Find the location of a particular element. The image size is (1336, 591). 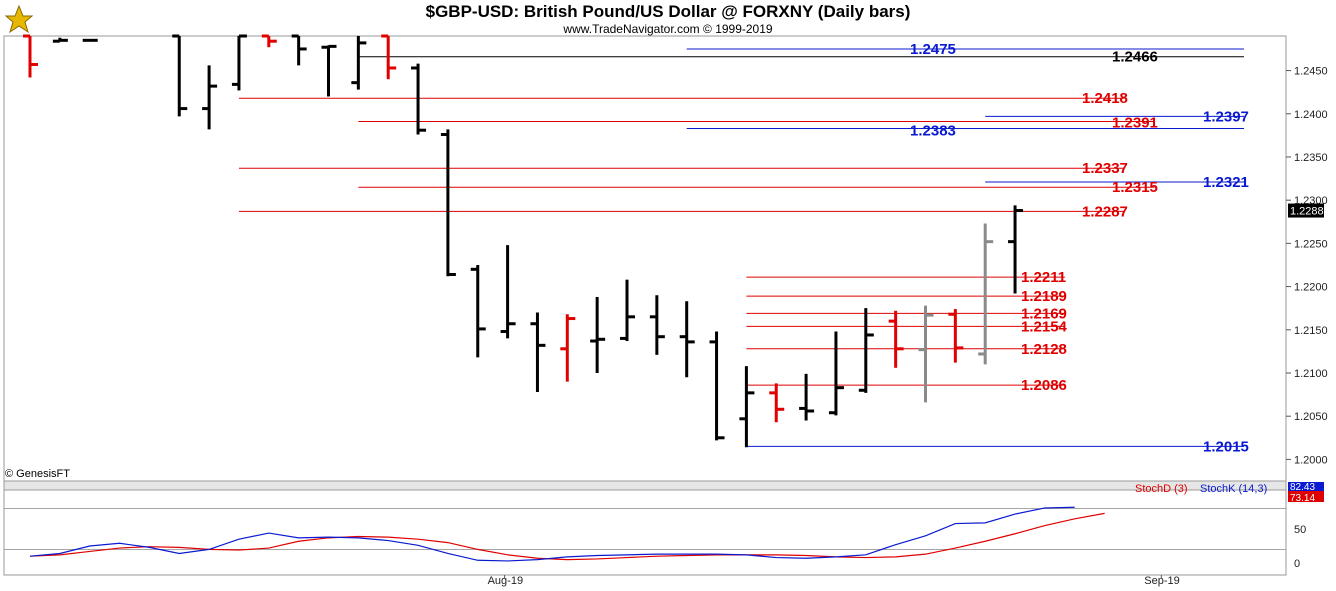

level-label: 1.2397 is located at coordinates (1226, 116).